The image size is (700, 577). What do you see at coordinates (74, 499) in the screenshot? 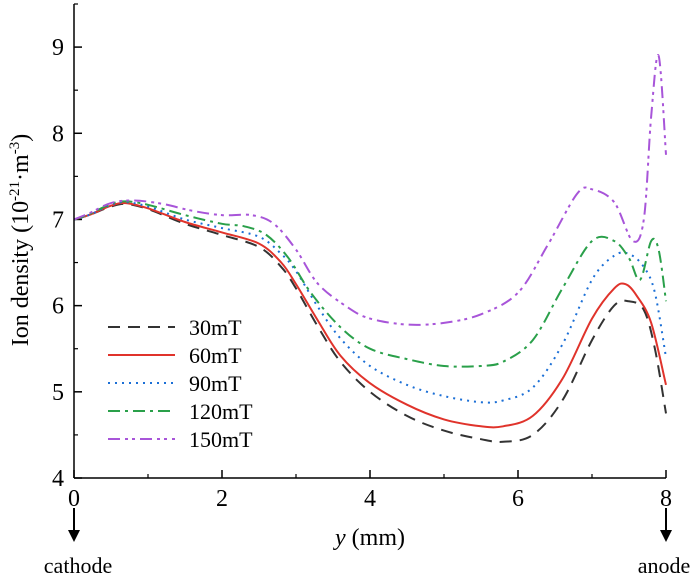
I see `x-tick-label: 0` at bounding box center [74, 499].